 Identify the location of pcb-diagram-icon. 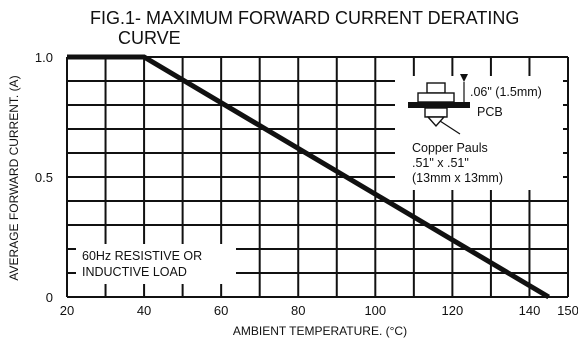
(439, 104).